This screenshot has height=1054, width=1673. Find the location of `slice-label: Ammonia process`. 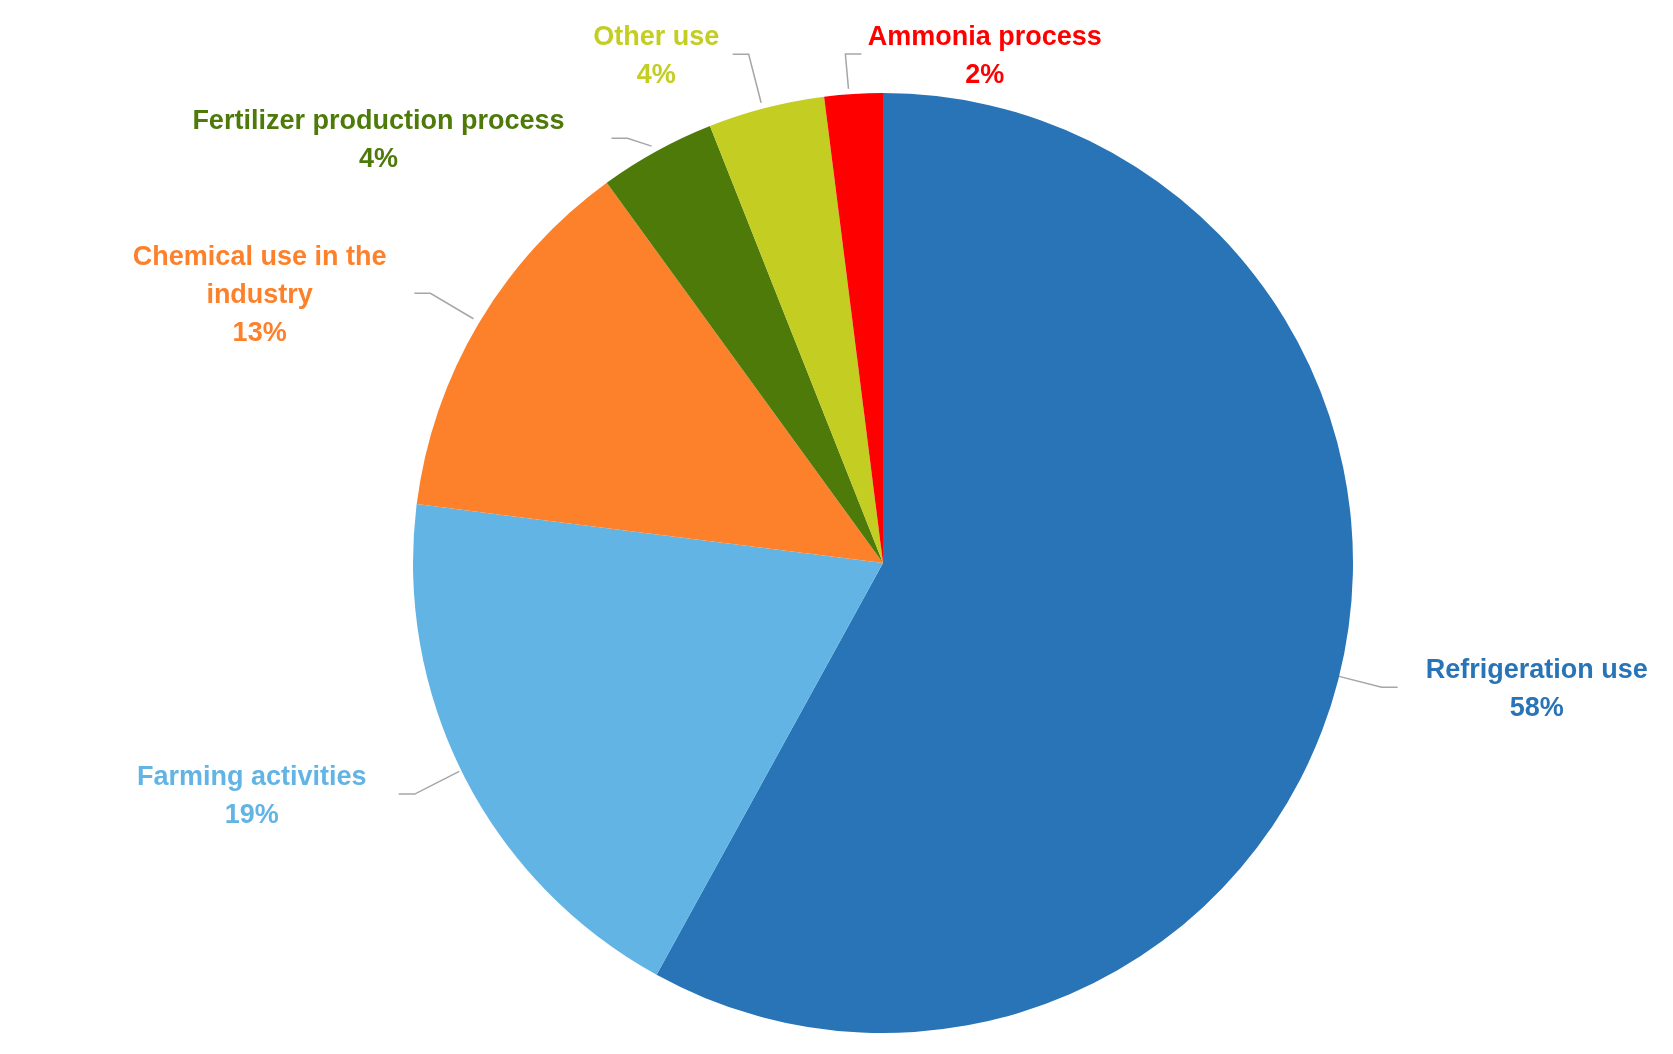

slice-label: Ammonia process is located at coordinates (984, 35).